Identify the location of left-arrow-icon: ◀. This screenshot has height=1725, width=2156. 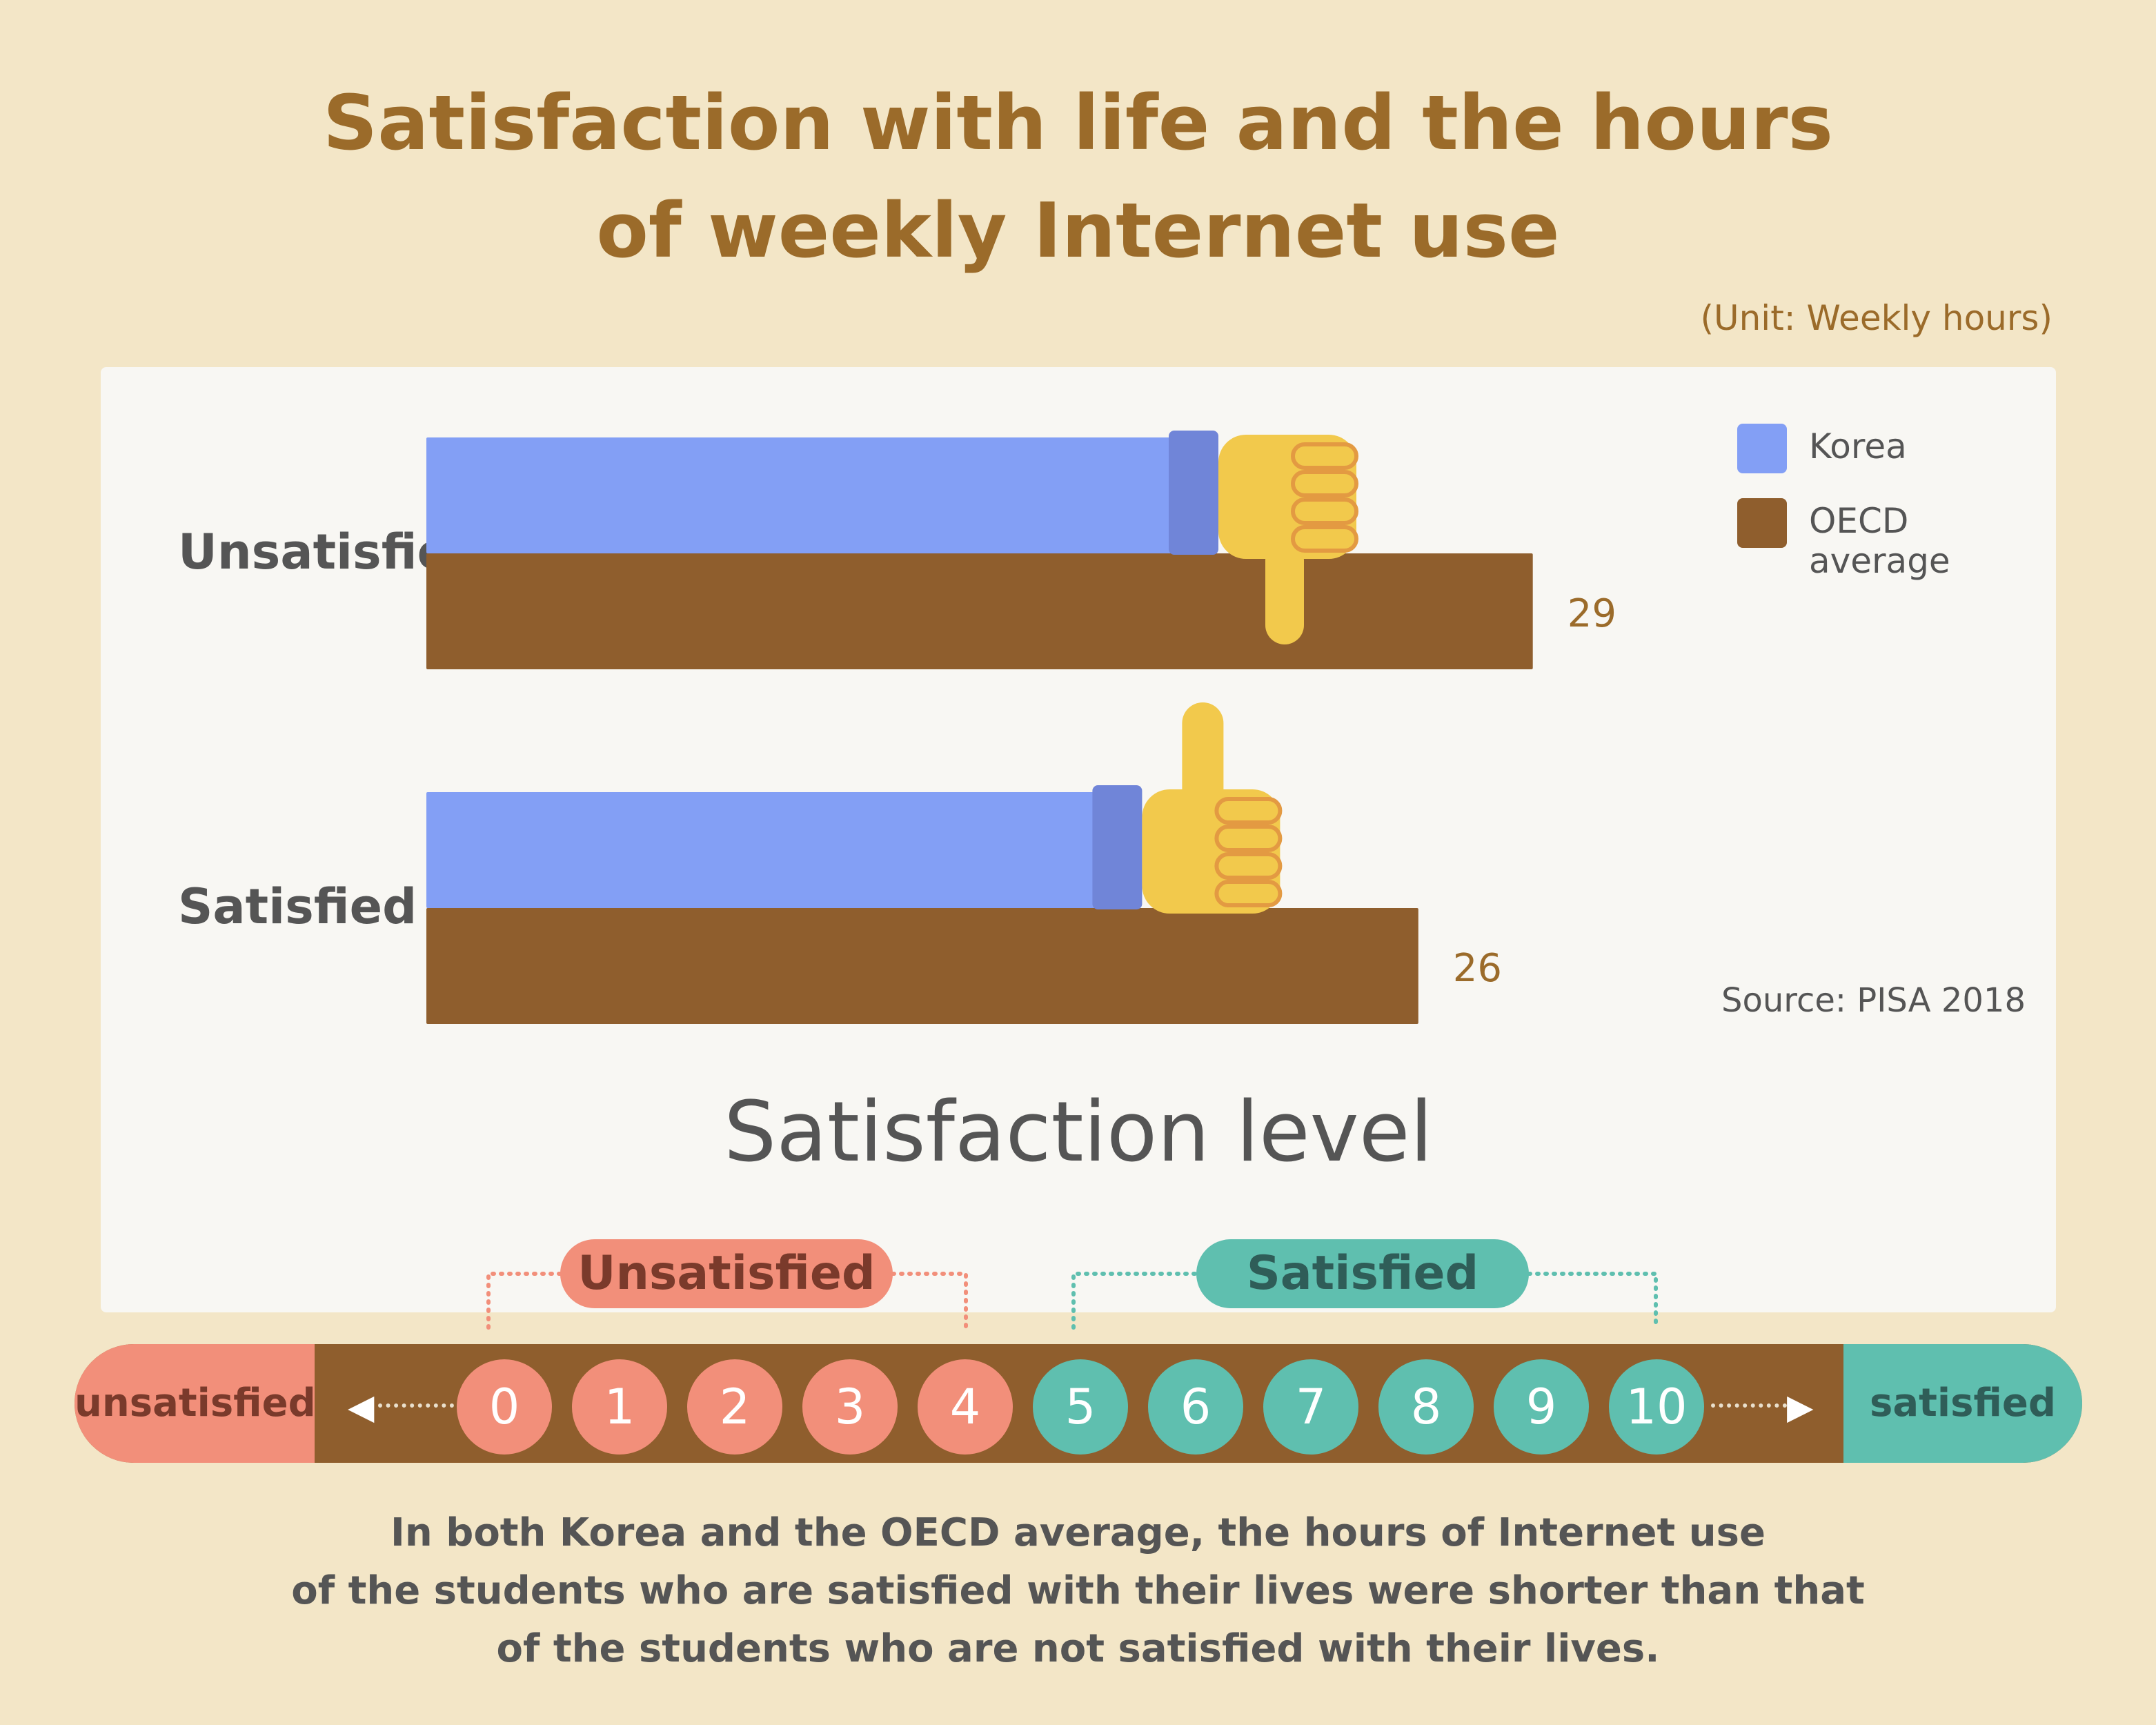
(361, 1407).